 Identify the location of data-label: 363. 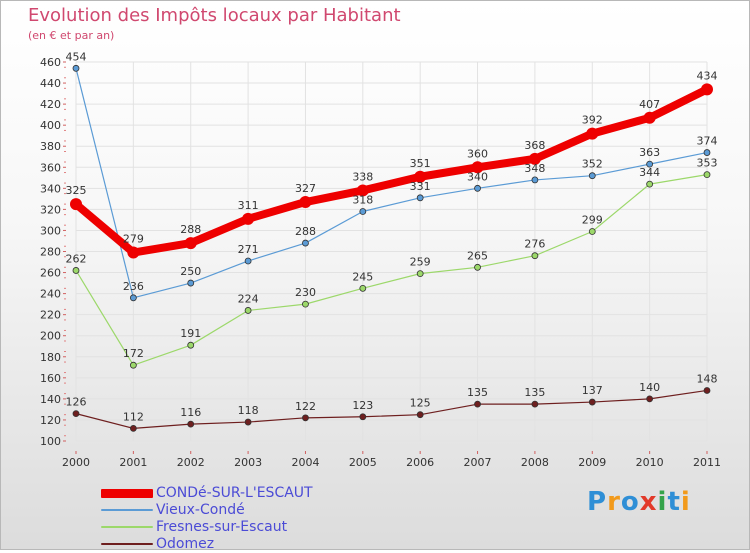
(649, 152).